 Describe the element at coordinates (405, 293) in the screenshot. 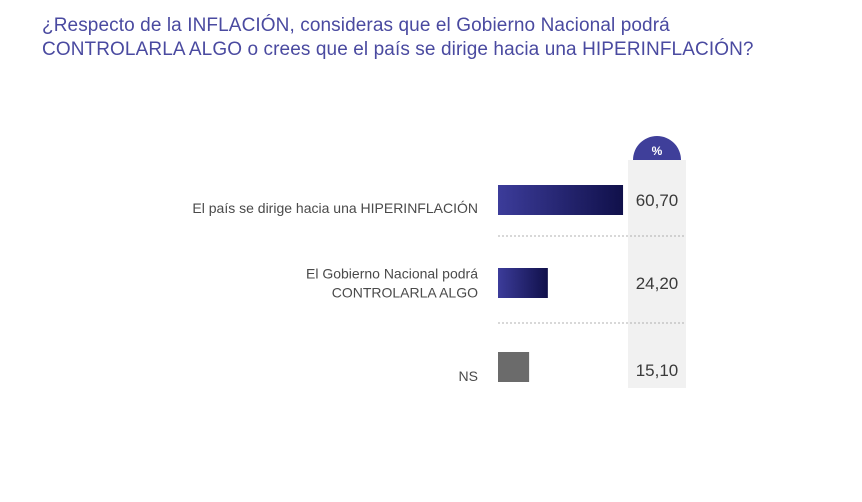

I see `category-label: CONTROLARLA ALGO` at that location.